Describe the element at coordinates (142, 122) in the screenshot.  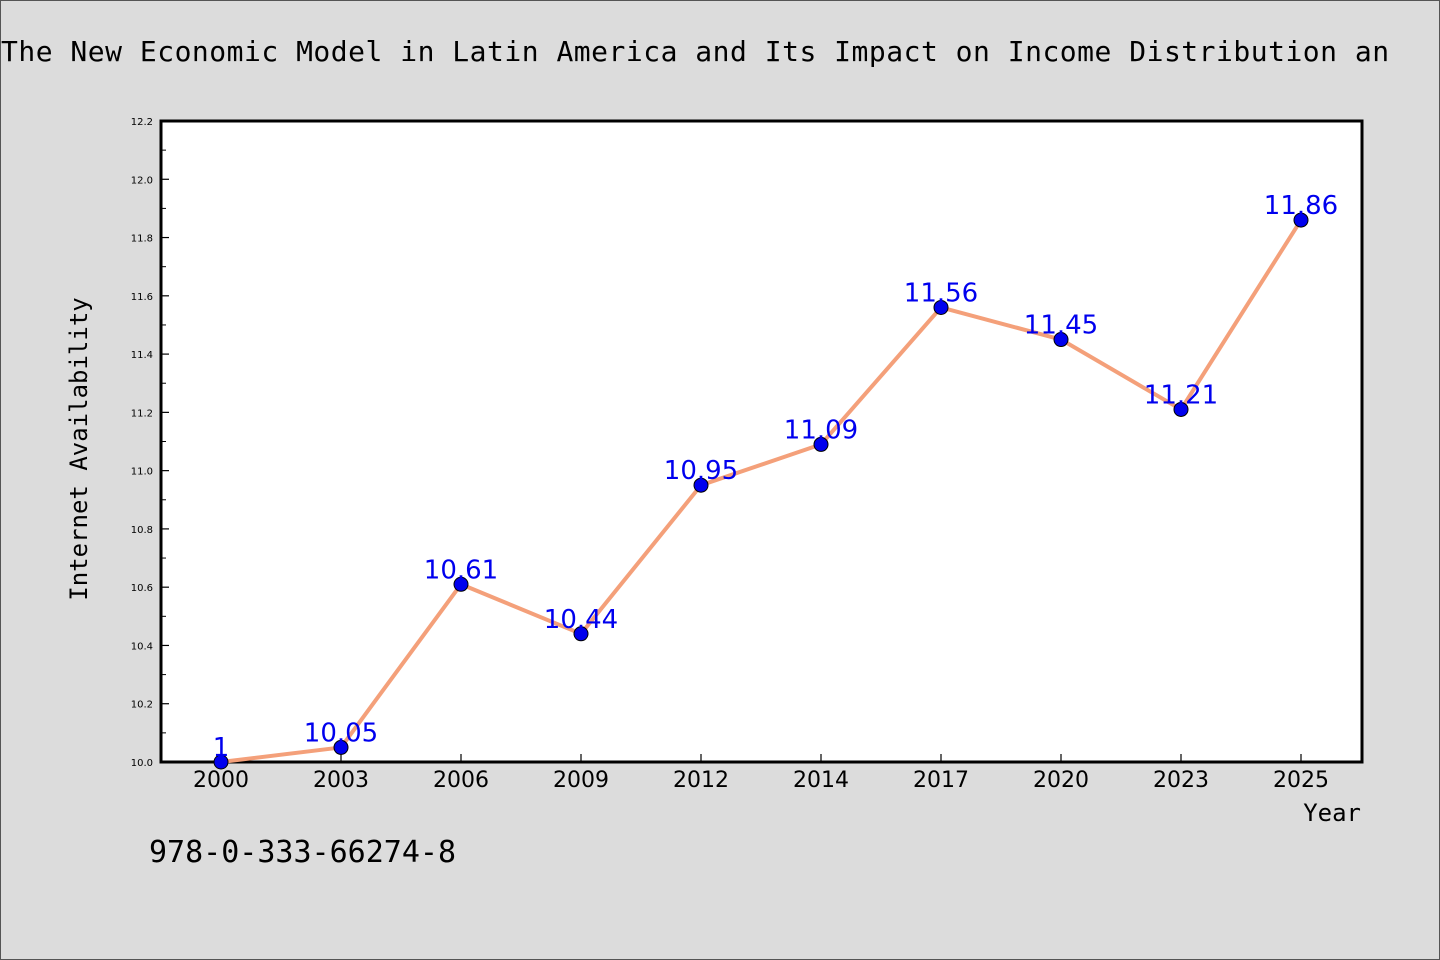
I see `y-tick-label: 12.2` at that location.